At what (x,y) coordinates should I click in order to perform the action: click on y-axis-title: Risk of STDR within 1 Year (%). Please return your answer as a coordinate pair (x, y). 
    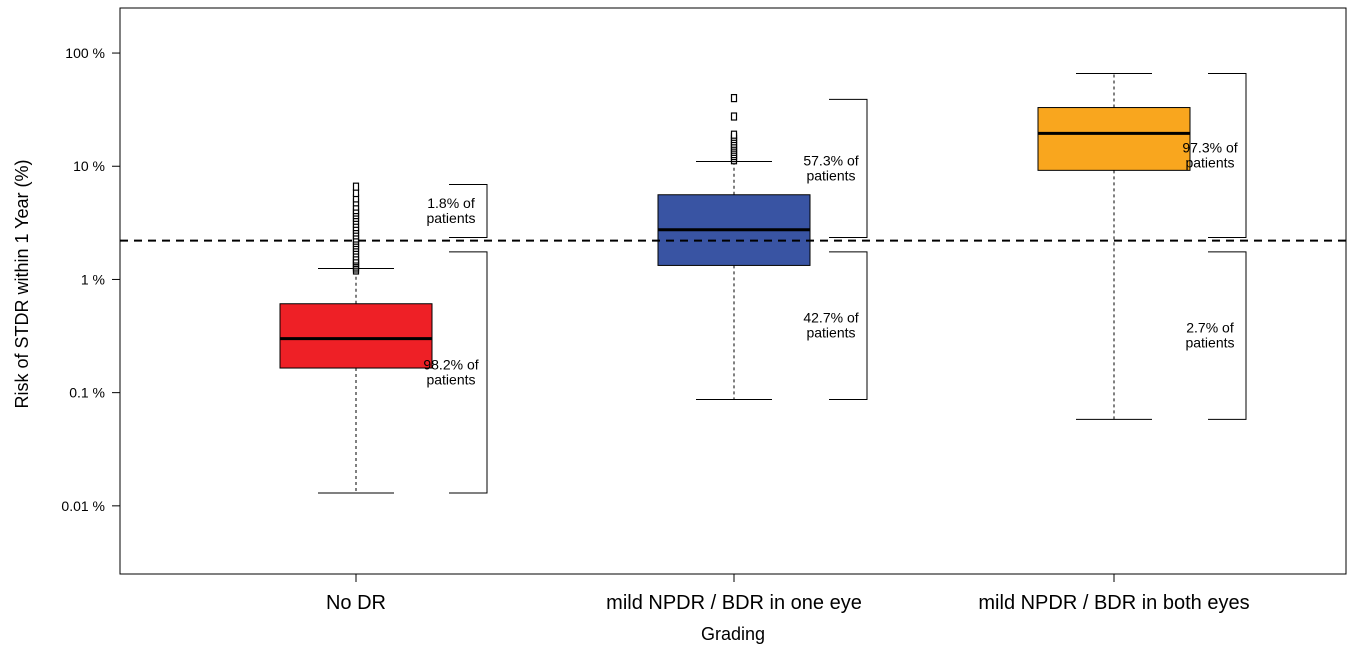
    Looking at the image, I should click on (22, 283).